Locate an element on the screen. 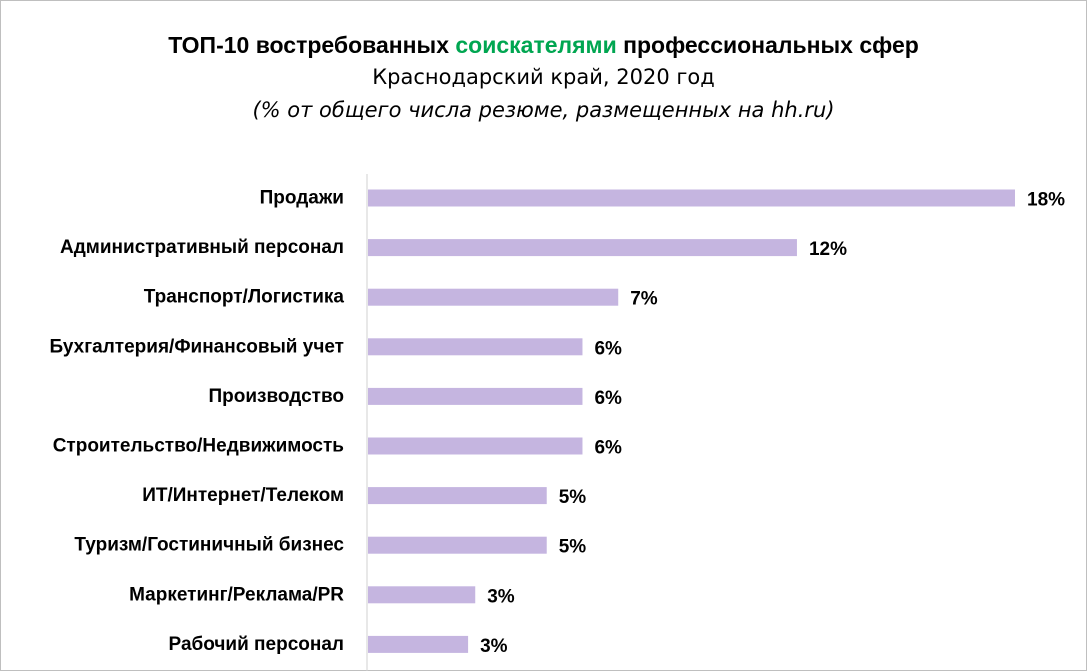  category-label: Бухгалтерия/Финансовый учет is located at coordinates (196, 346).